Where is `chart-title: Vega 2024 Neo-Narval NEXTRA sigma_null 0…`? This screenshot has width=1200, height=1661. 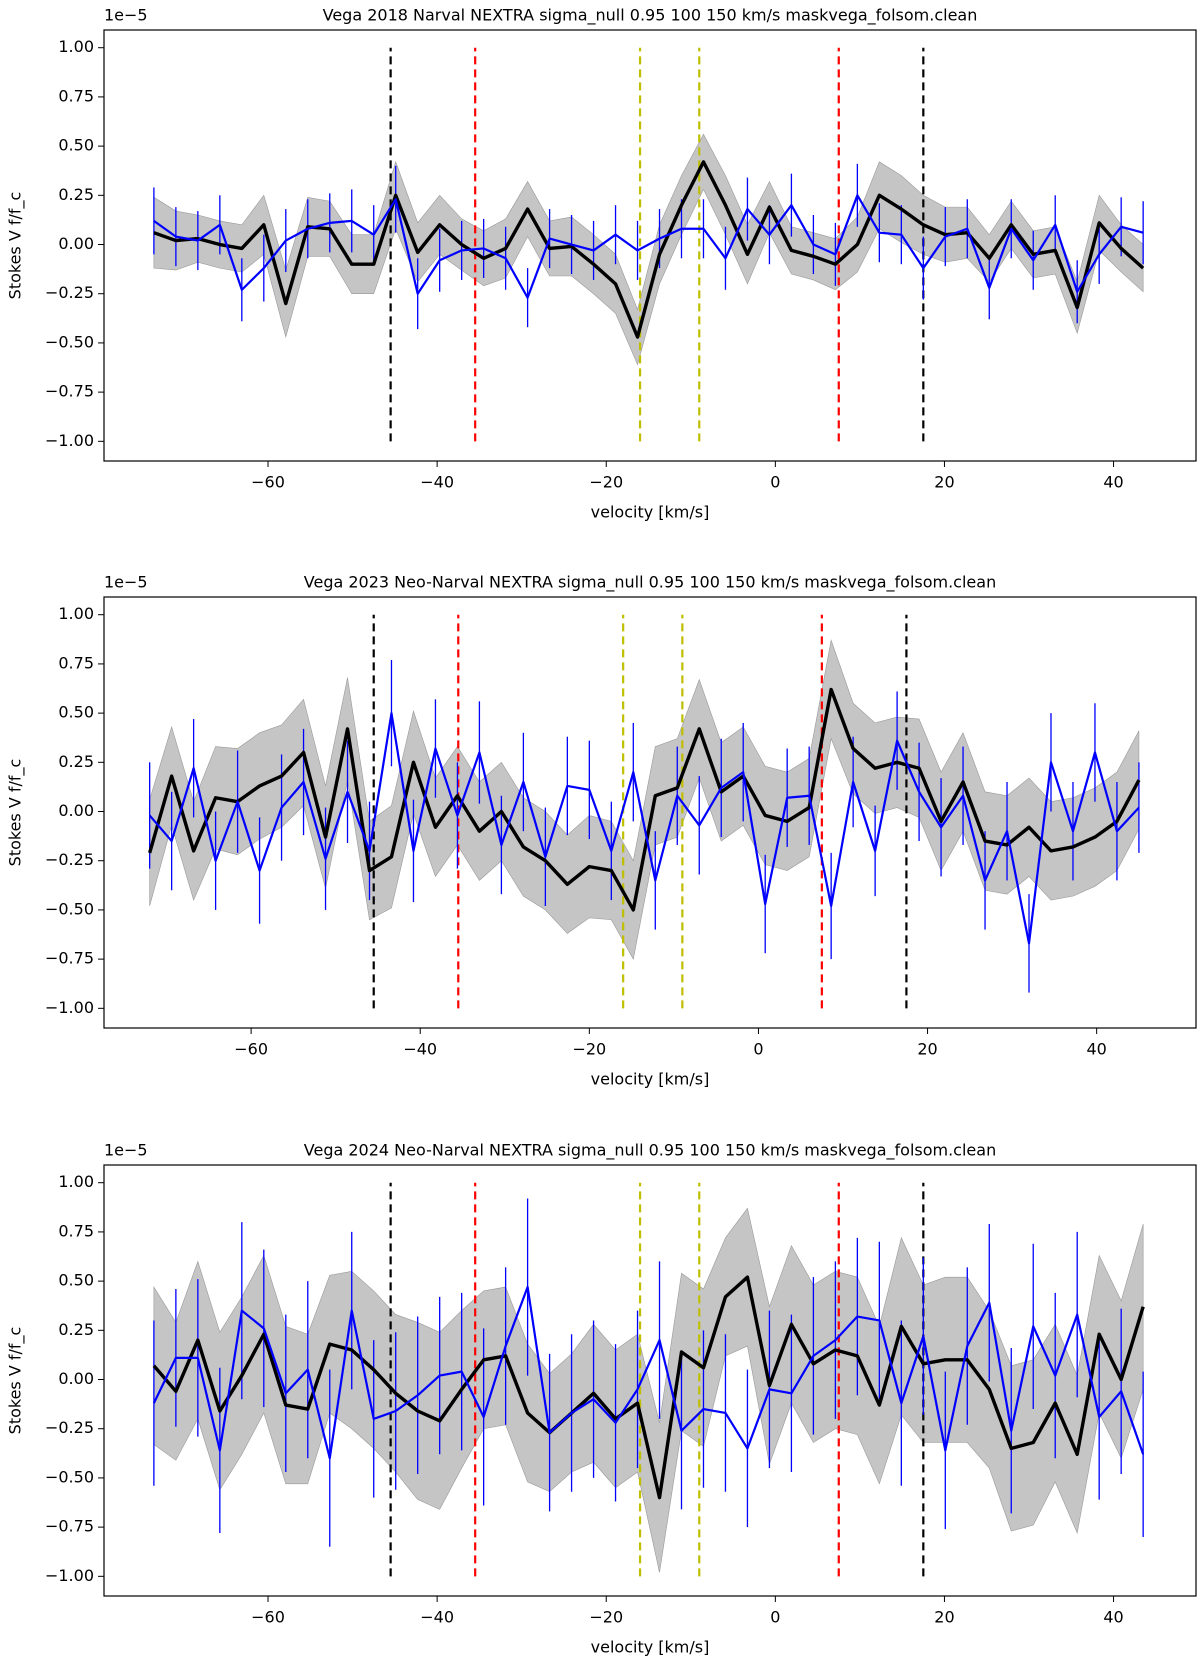
chart-title: Vega 2024 Neo-Narval NEXTRA sigma_null 0… is located at coordinates (650, 1151).